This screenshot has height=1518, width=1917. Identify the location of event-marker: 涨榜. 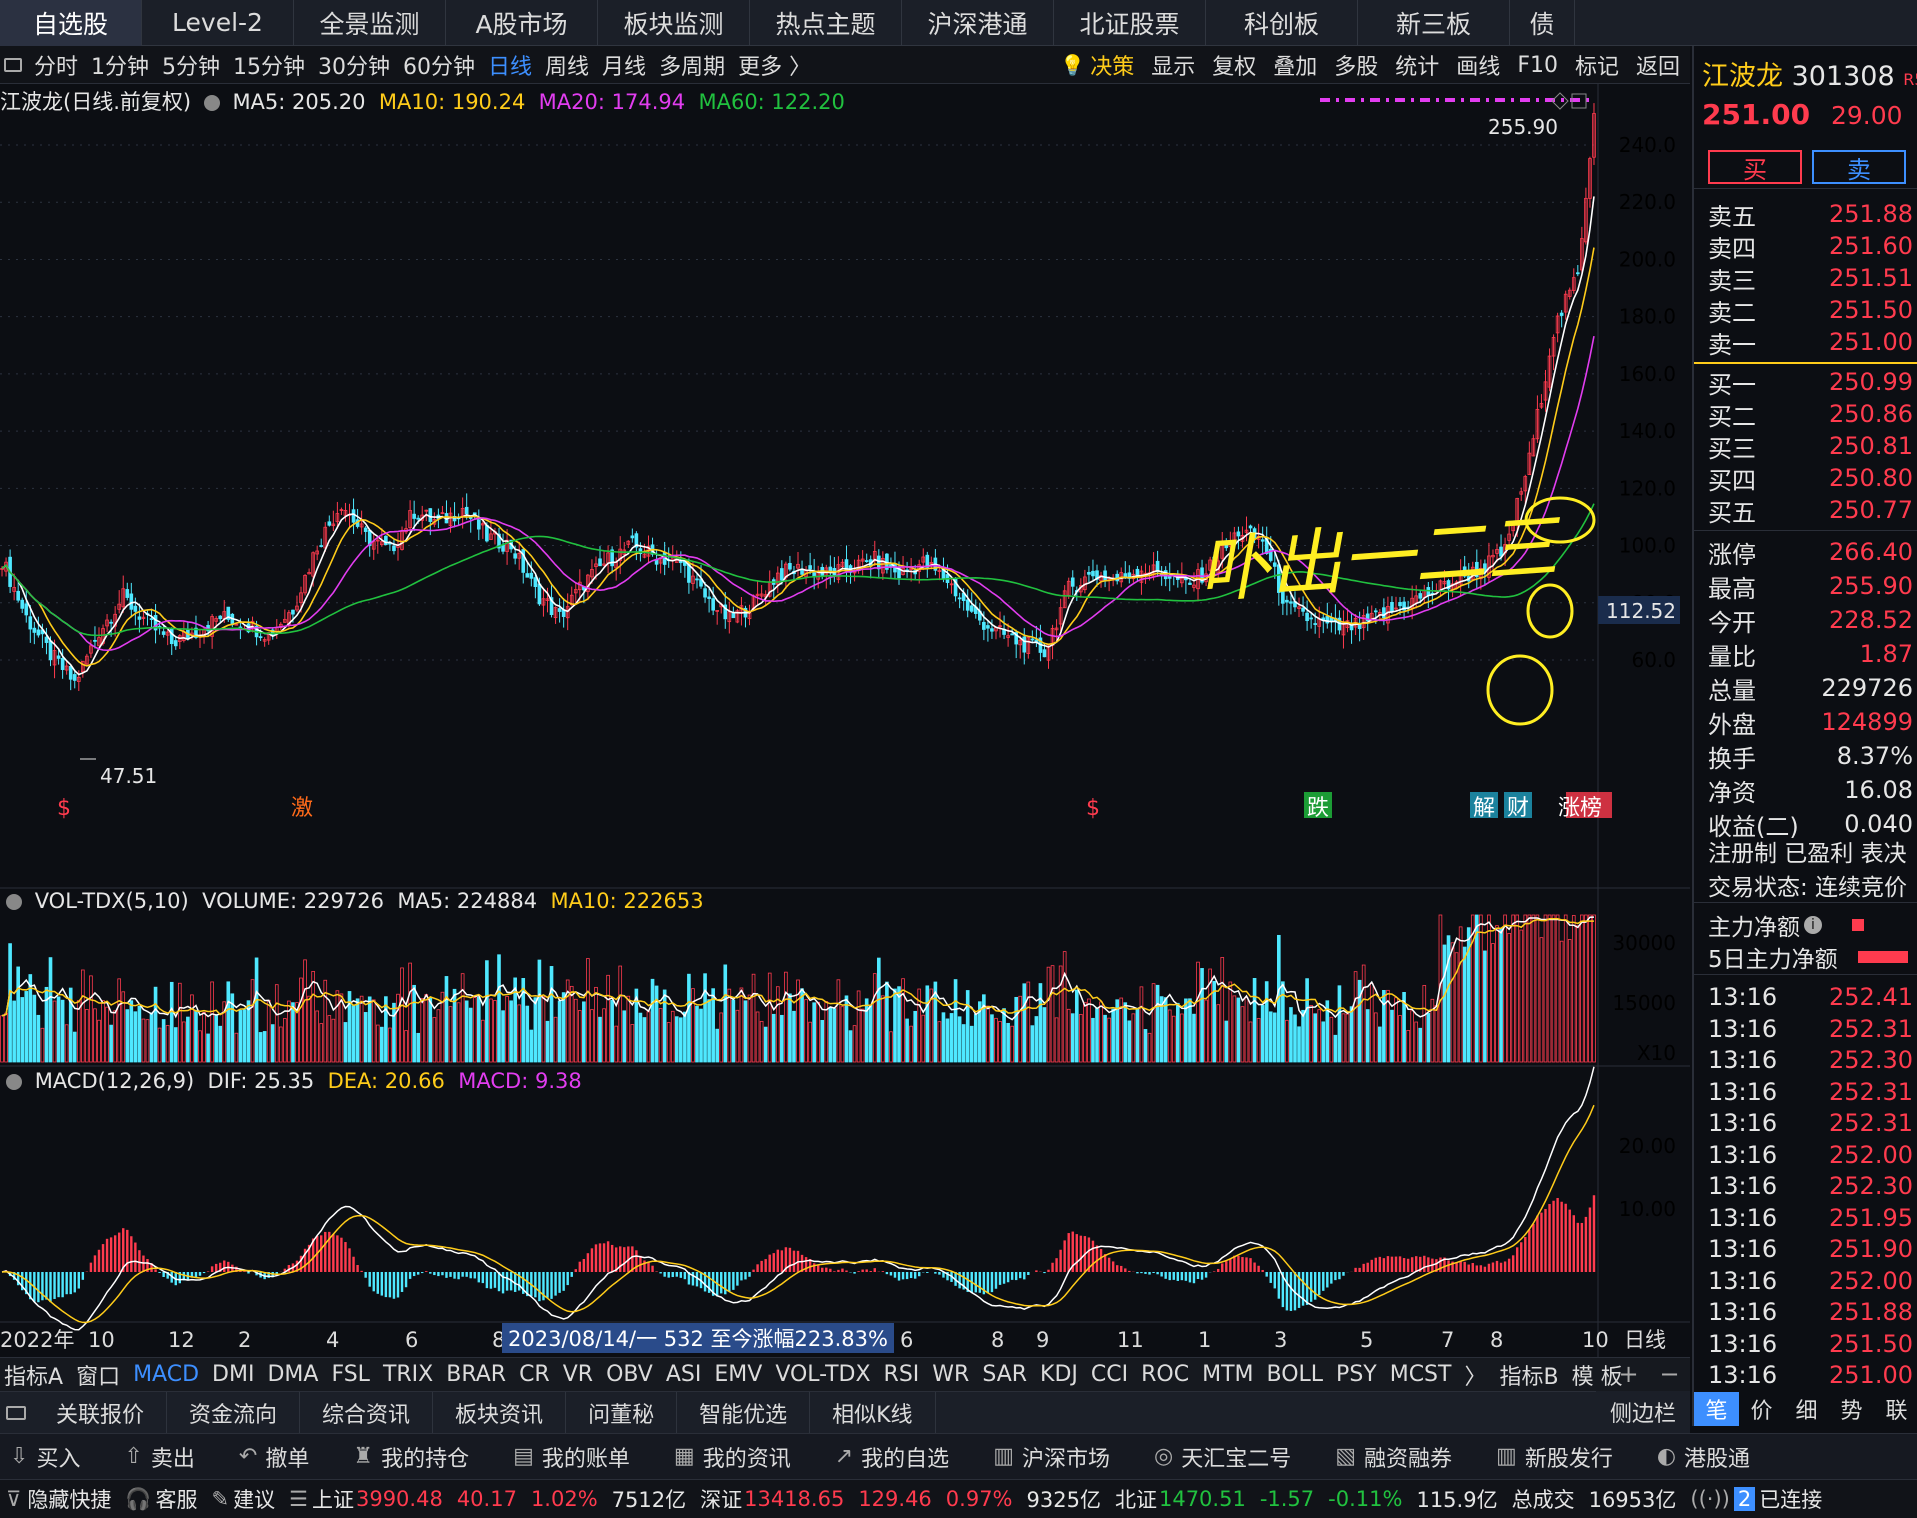
(1580, 808).